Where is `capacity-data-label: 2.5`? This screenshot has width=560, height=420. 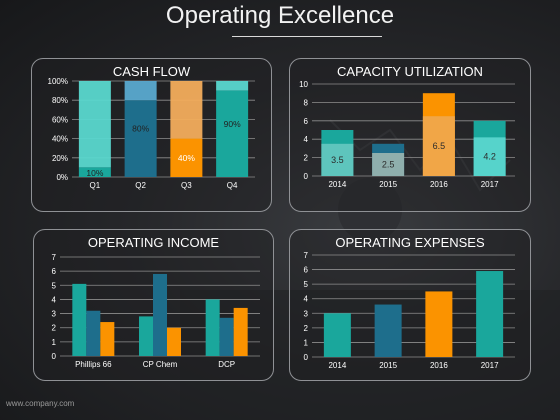
capacity-data-label: 2.5 is located at coordinates (388, 165).